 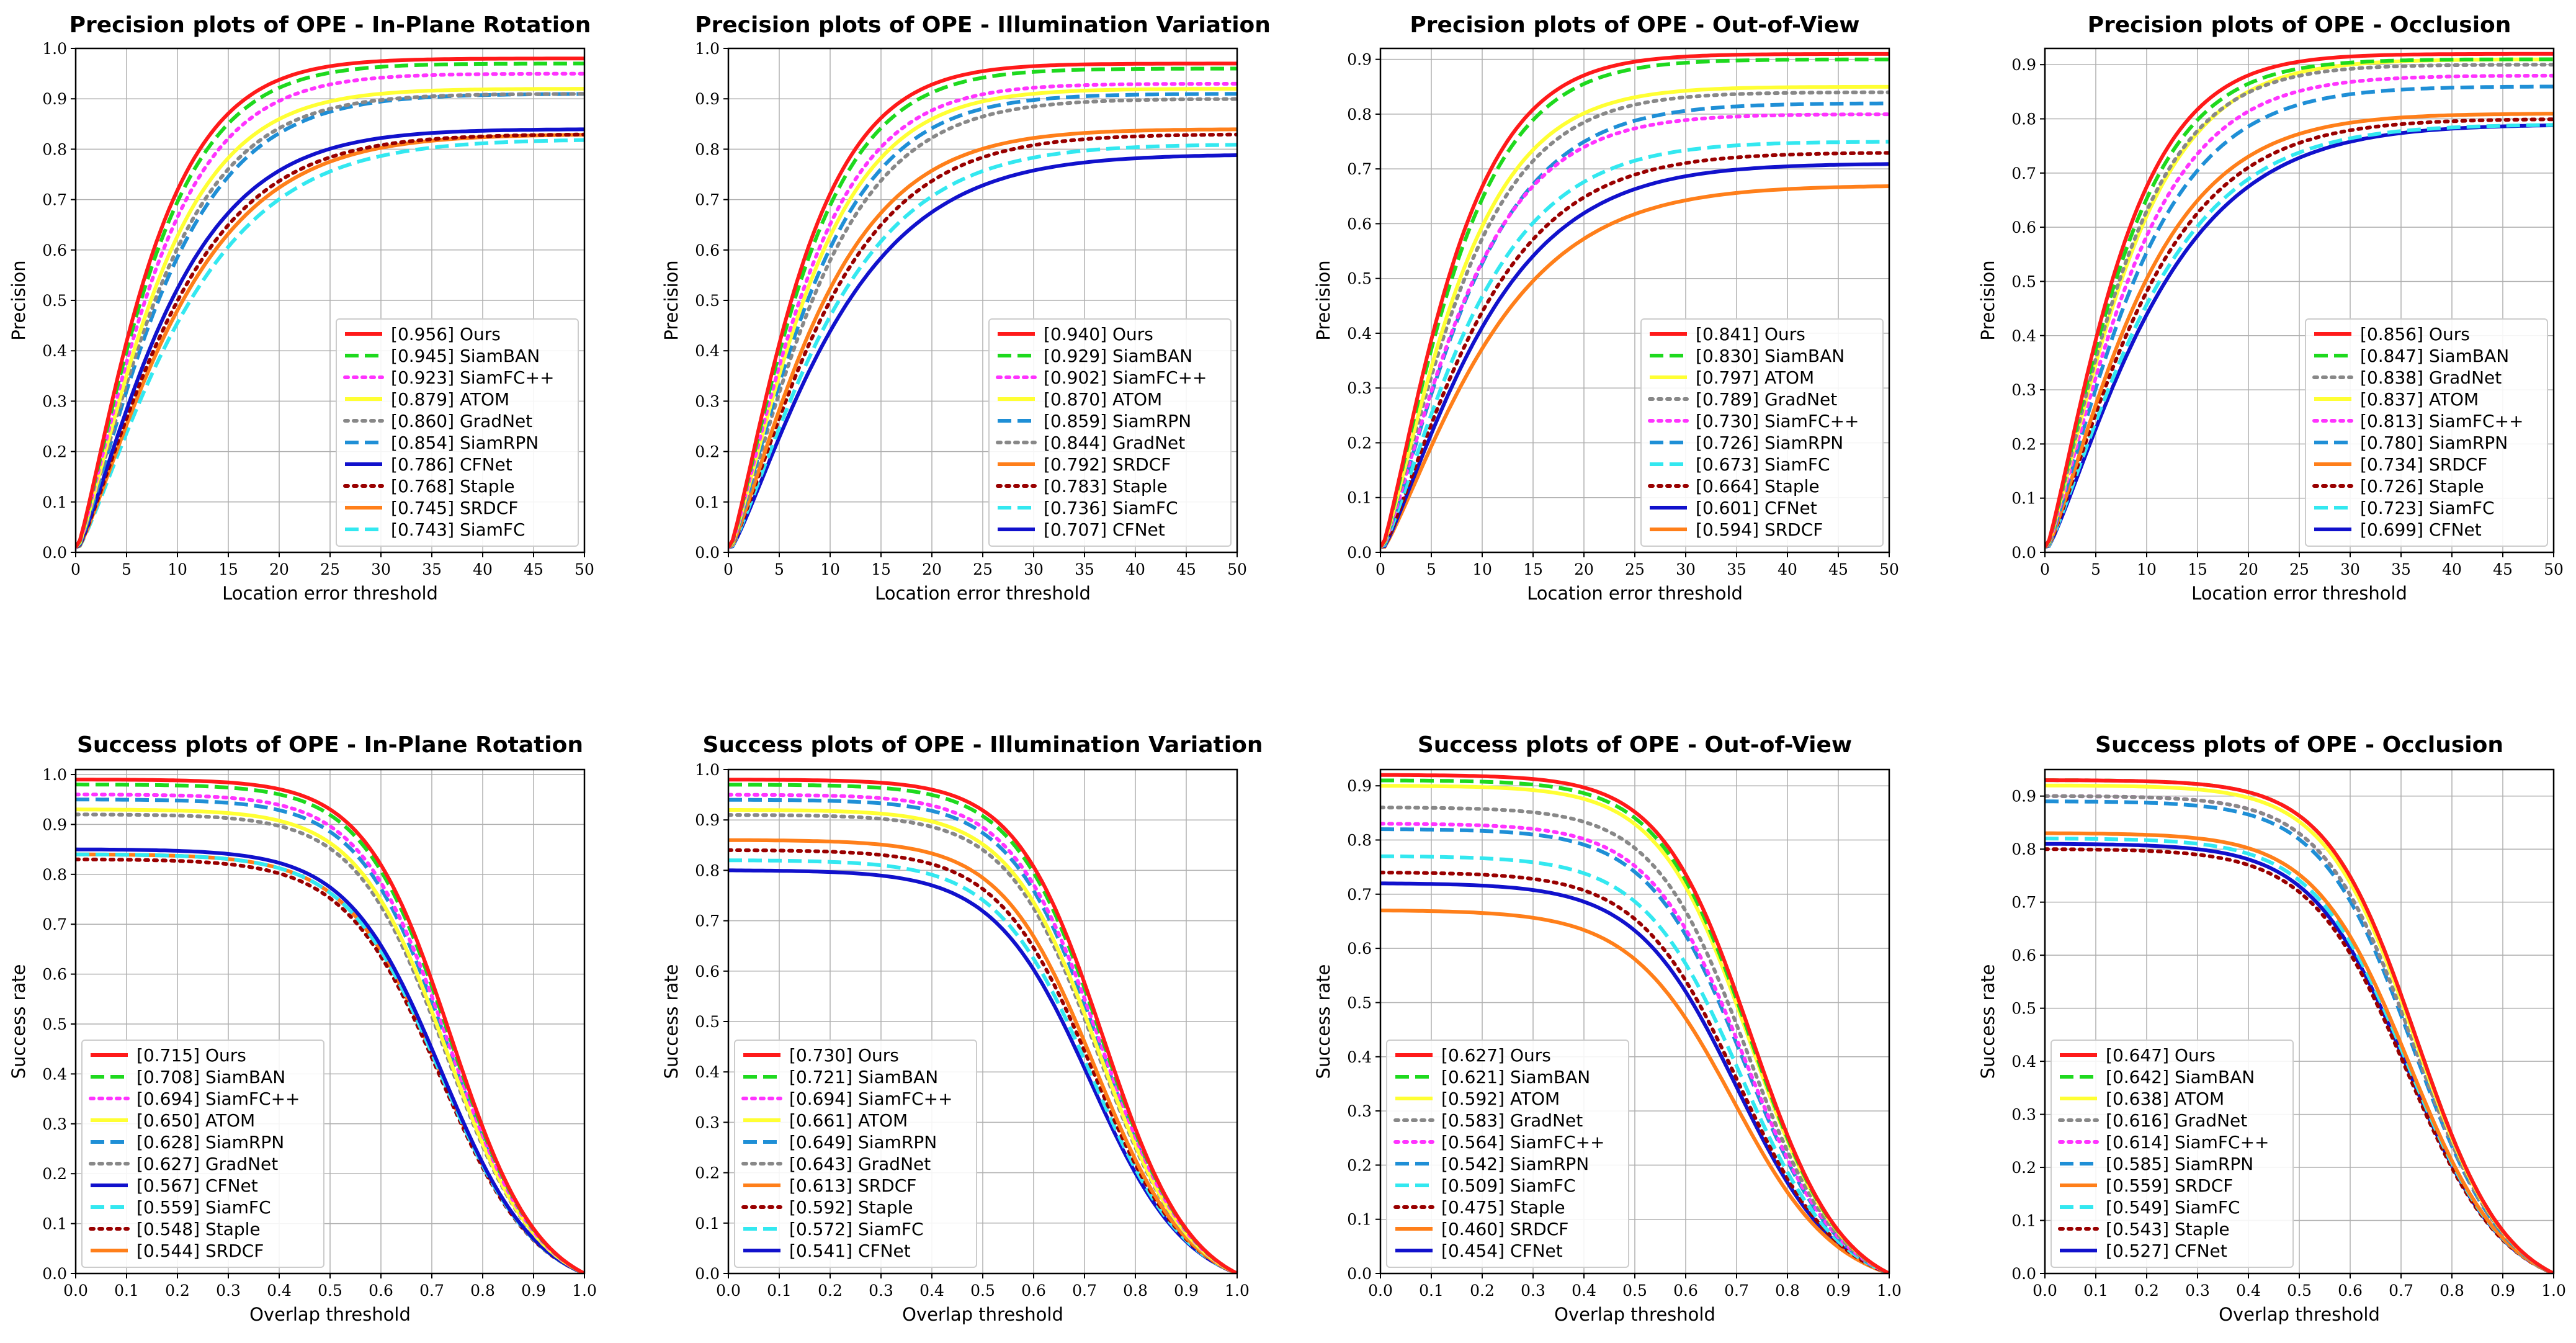 What do you see at coordinates (1098, 334) in the screenshot?
I see `legend-score: [0.940] Ours` at bounding box center [1098, 334].